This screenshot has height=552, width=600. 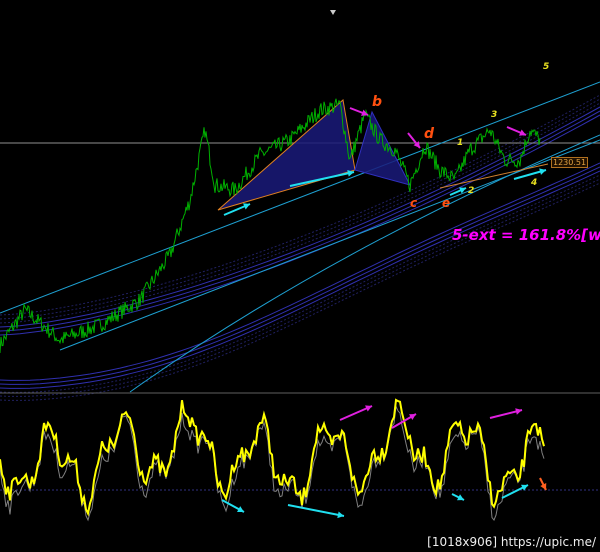 What do you see at coordinates (414, 203) in the screenshot?
I see `pattern-label-c: c` at bounding box center [414, 203].